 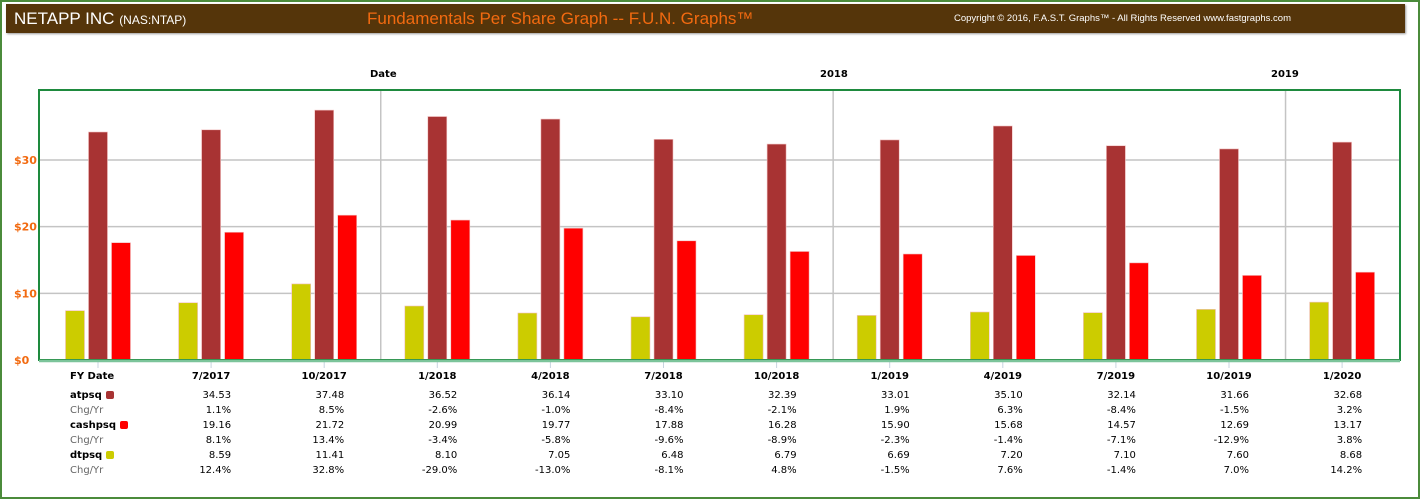 What do you see at coordinates (895, 440) in the screenshot?
I see `table-cell: -2.3%` at bounding box center [895, 440].